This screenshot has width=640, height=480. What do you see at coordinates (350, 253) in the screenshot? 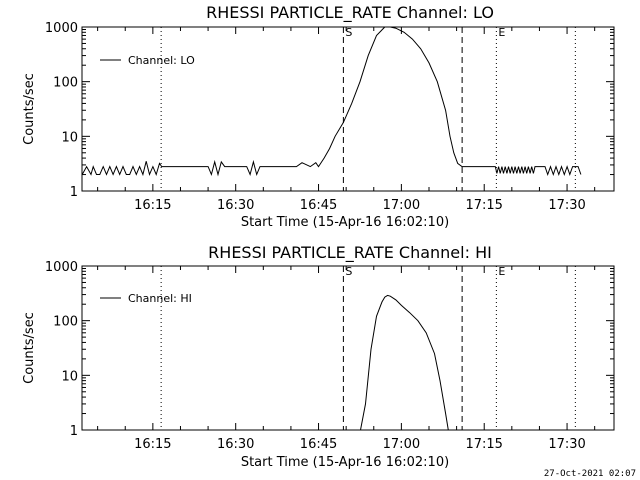
I see `chart-title: RHESSI PARTICLE_RATE Channel: HI` at bounding box center [350, 253].